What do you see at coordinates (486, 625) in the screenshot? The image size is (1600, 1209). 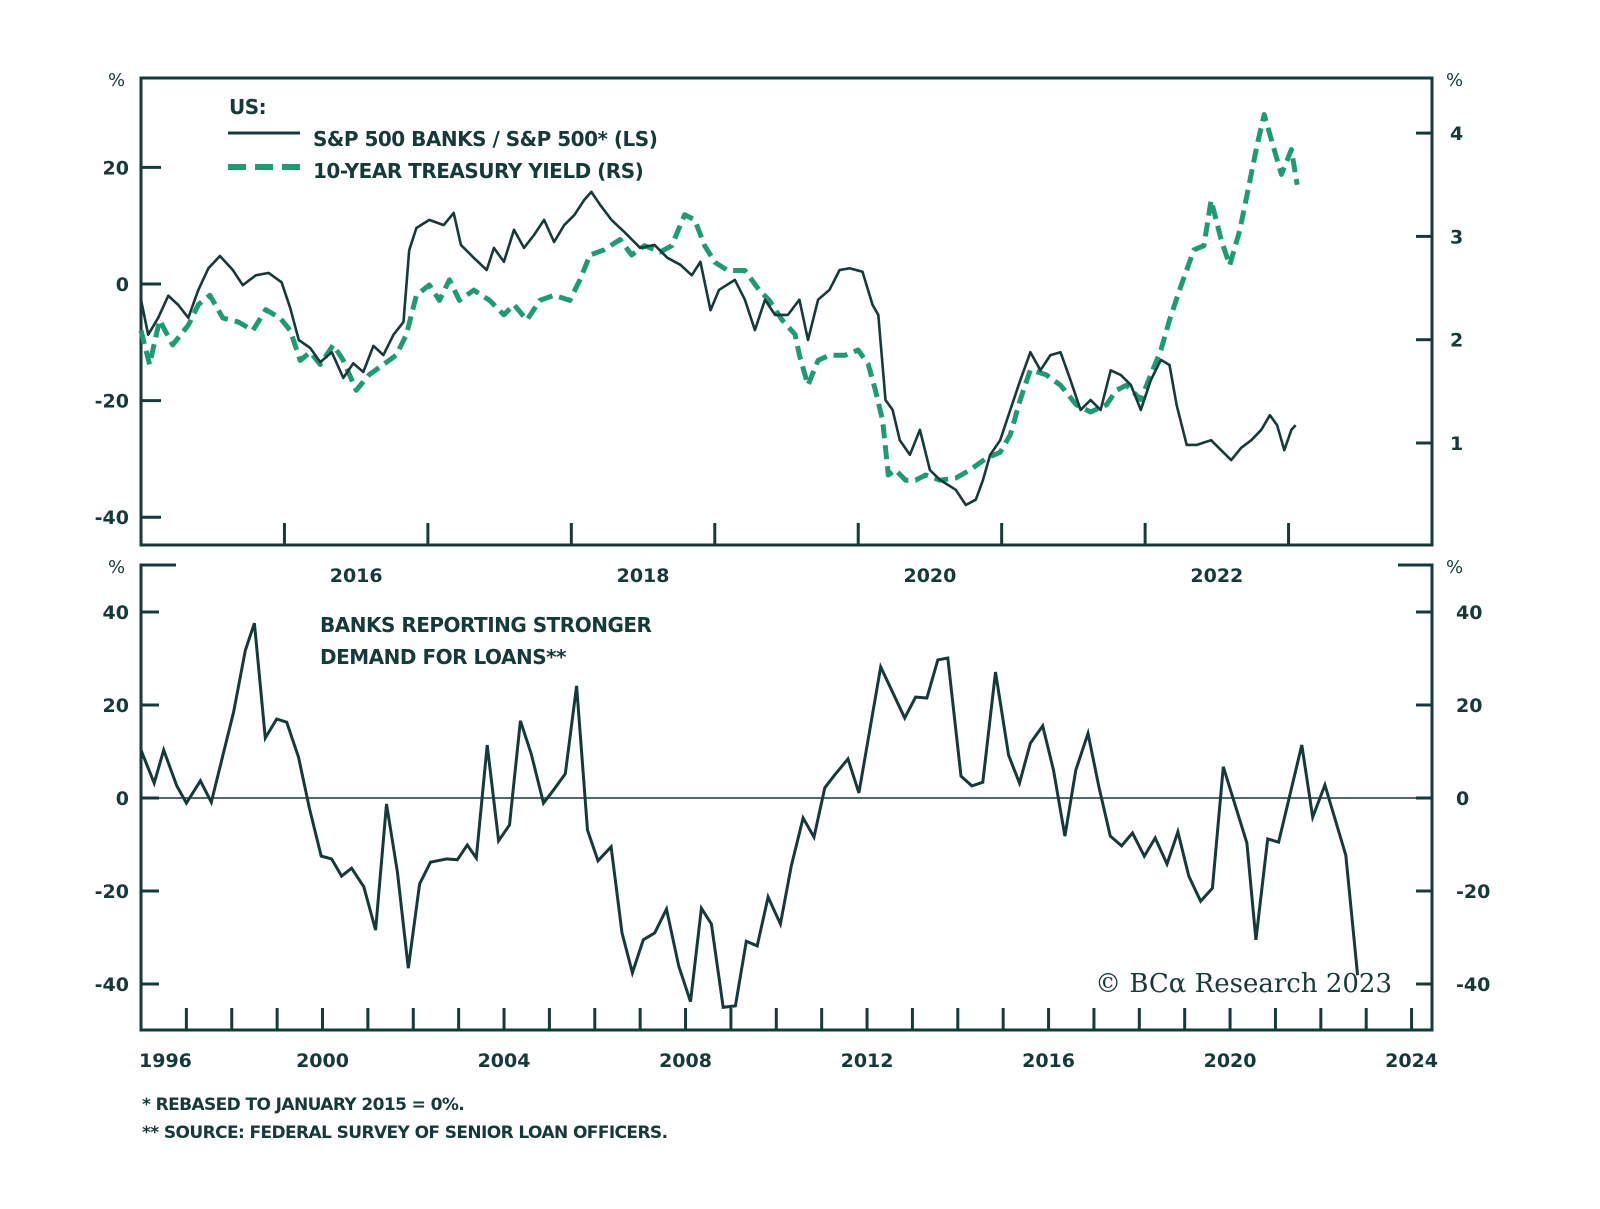 I see `annotation-line-1: BANKS REPORTING STRONGER` at bounding box center [486, 625].